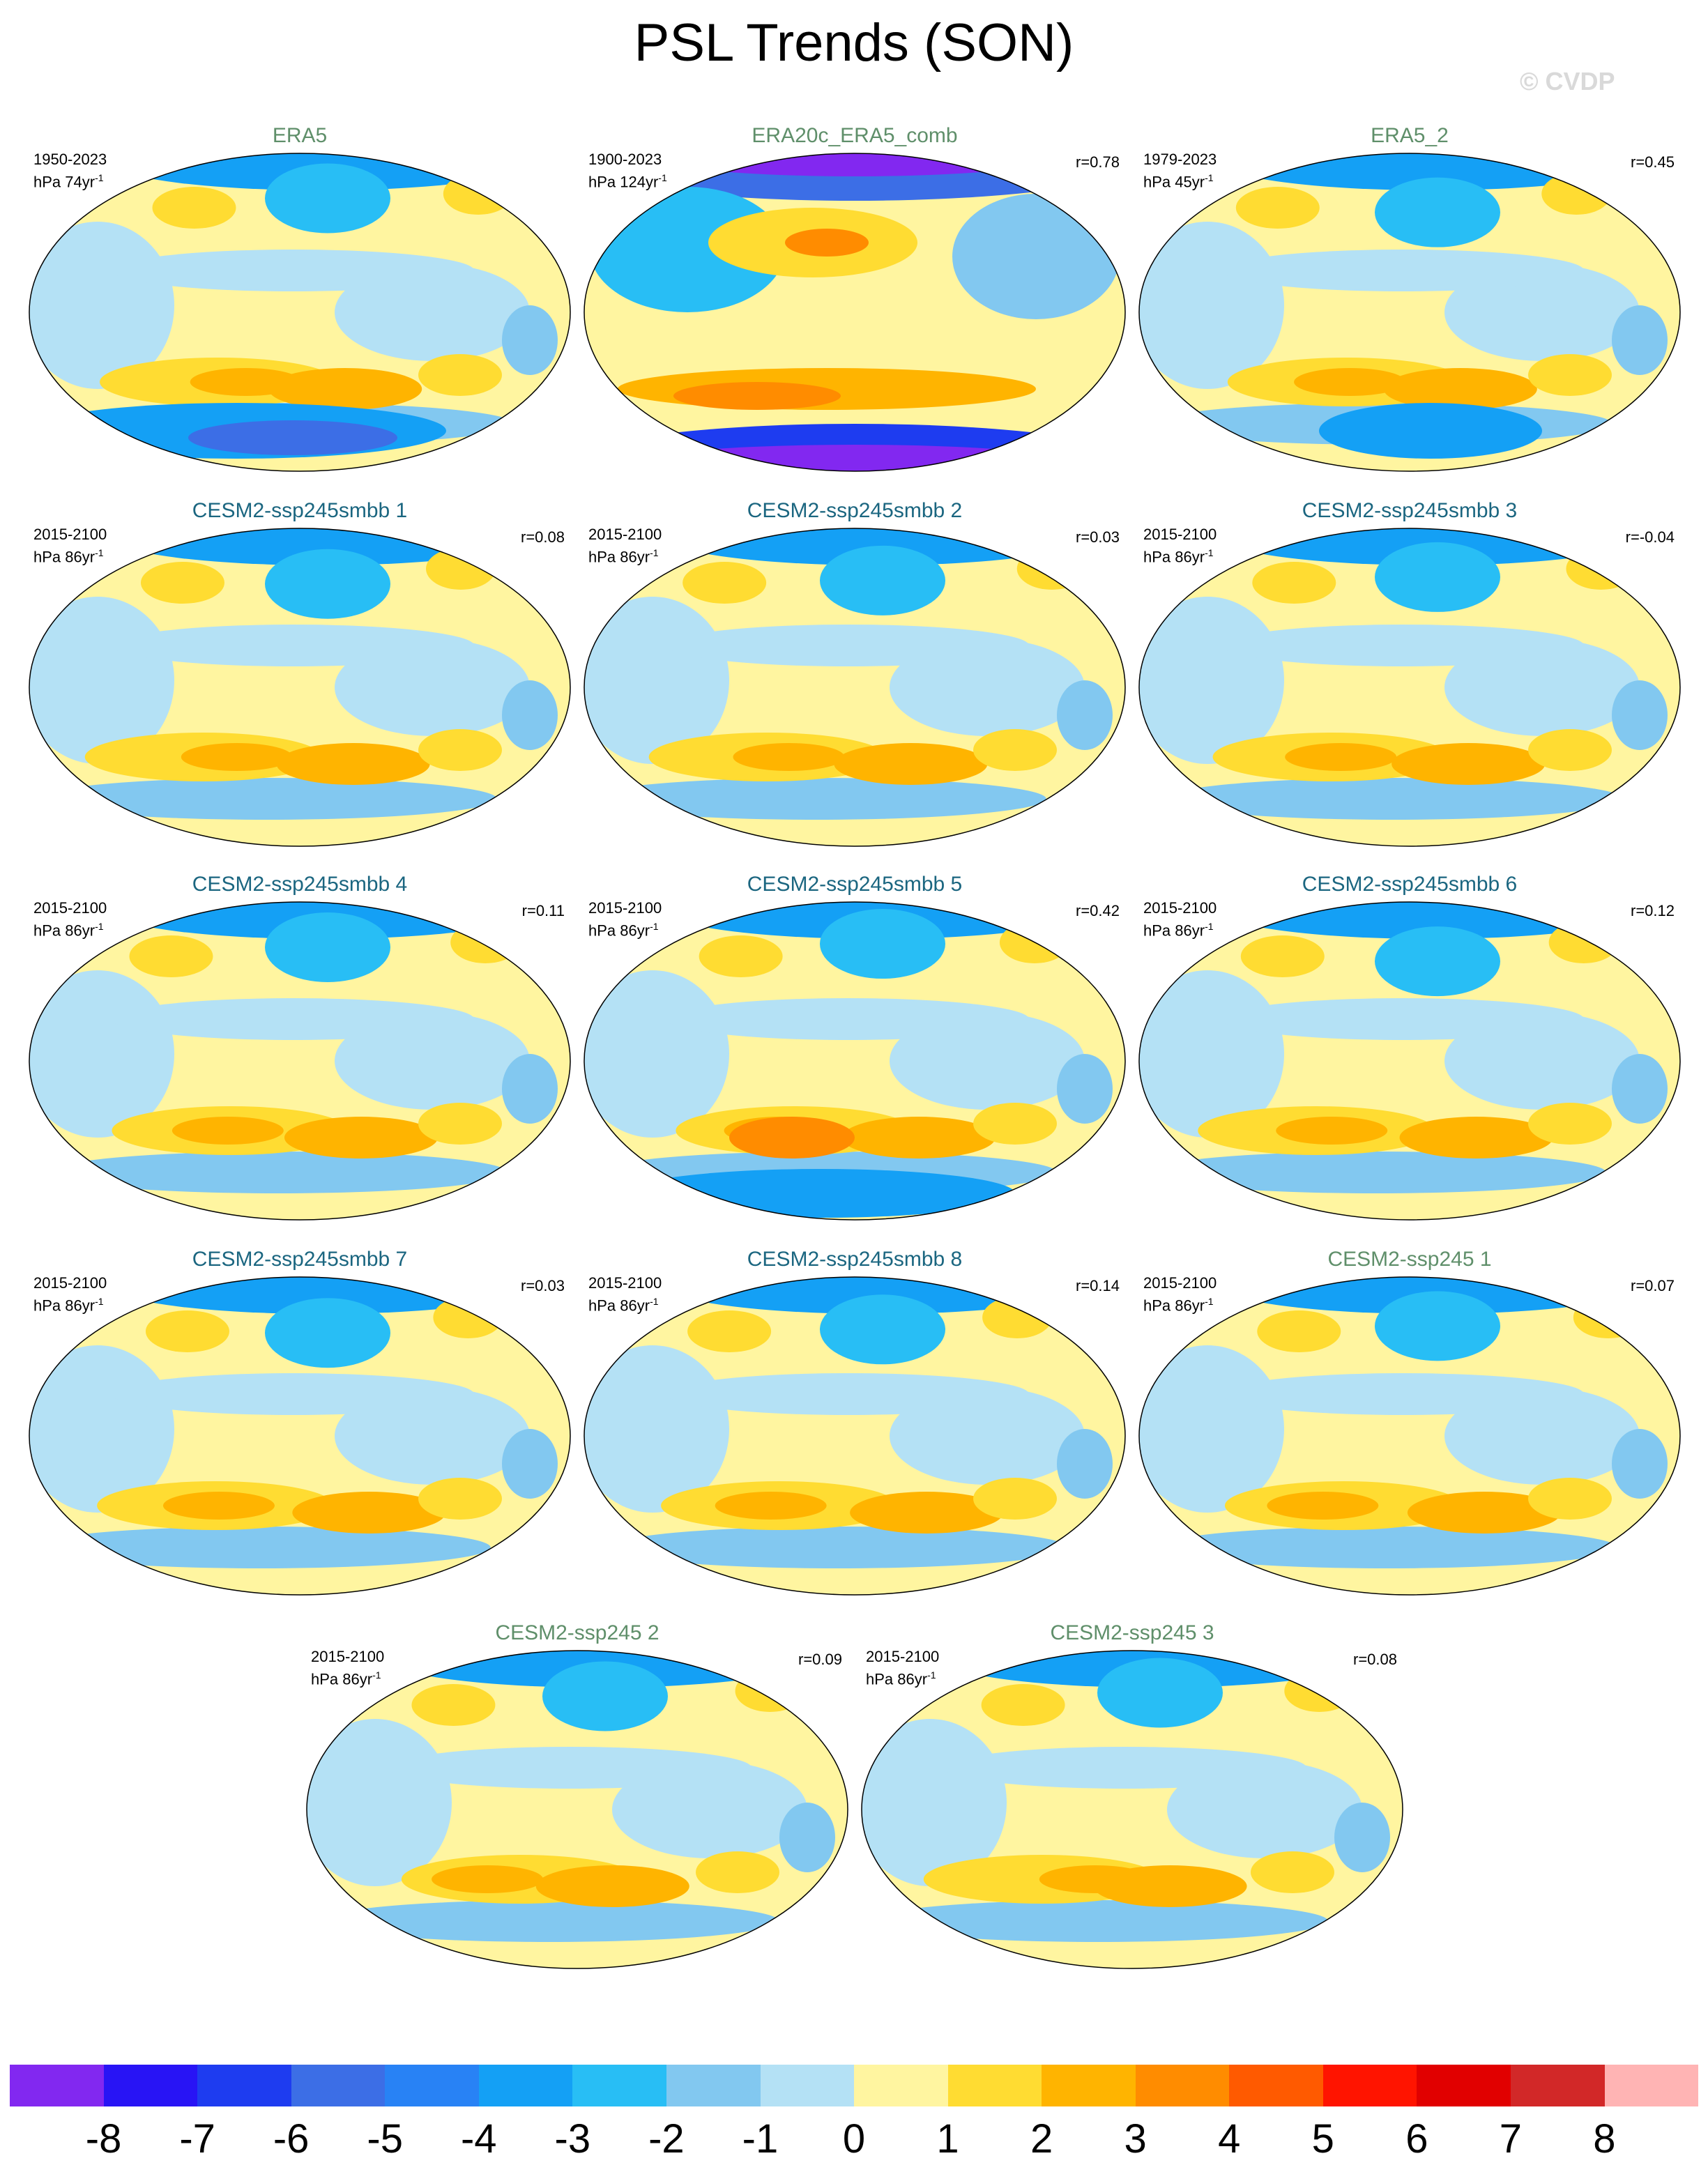 This screenshot has height=2172, width=1708. Describe the element at coordinates (577, 1632) in the screenshot. I see `panel-title: CESM2-ssp245 2` at that location.